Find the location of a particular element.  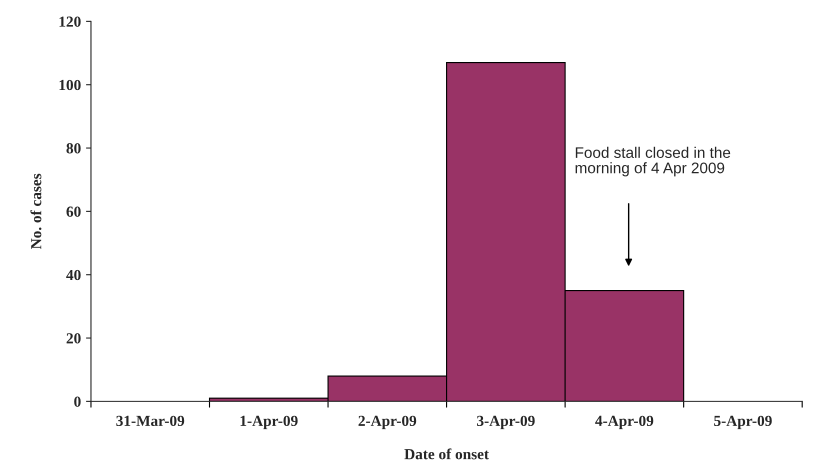

x-tick-label: 5-Apr-09 is located at coordinates (743, 423).